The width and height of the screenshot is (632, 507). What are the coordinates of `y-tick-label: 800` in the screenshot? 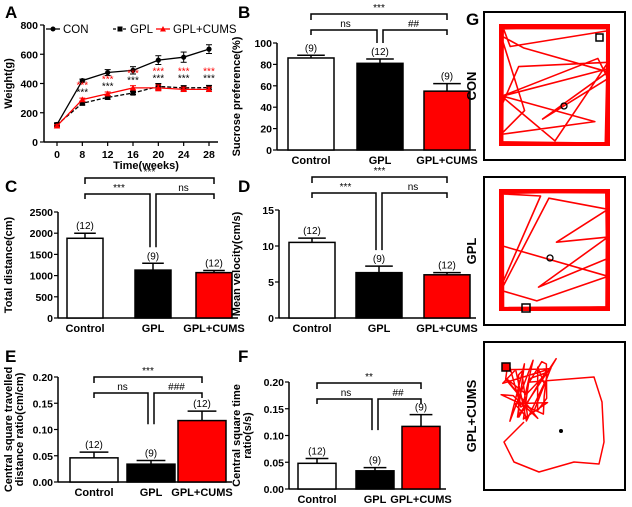 It's located at (29, 26).